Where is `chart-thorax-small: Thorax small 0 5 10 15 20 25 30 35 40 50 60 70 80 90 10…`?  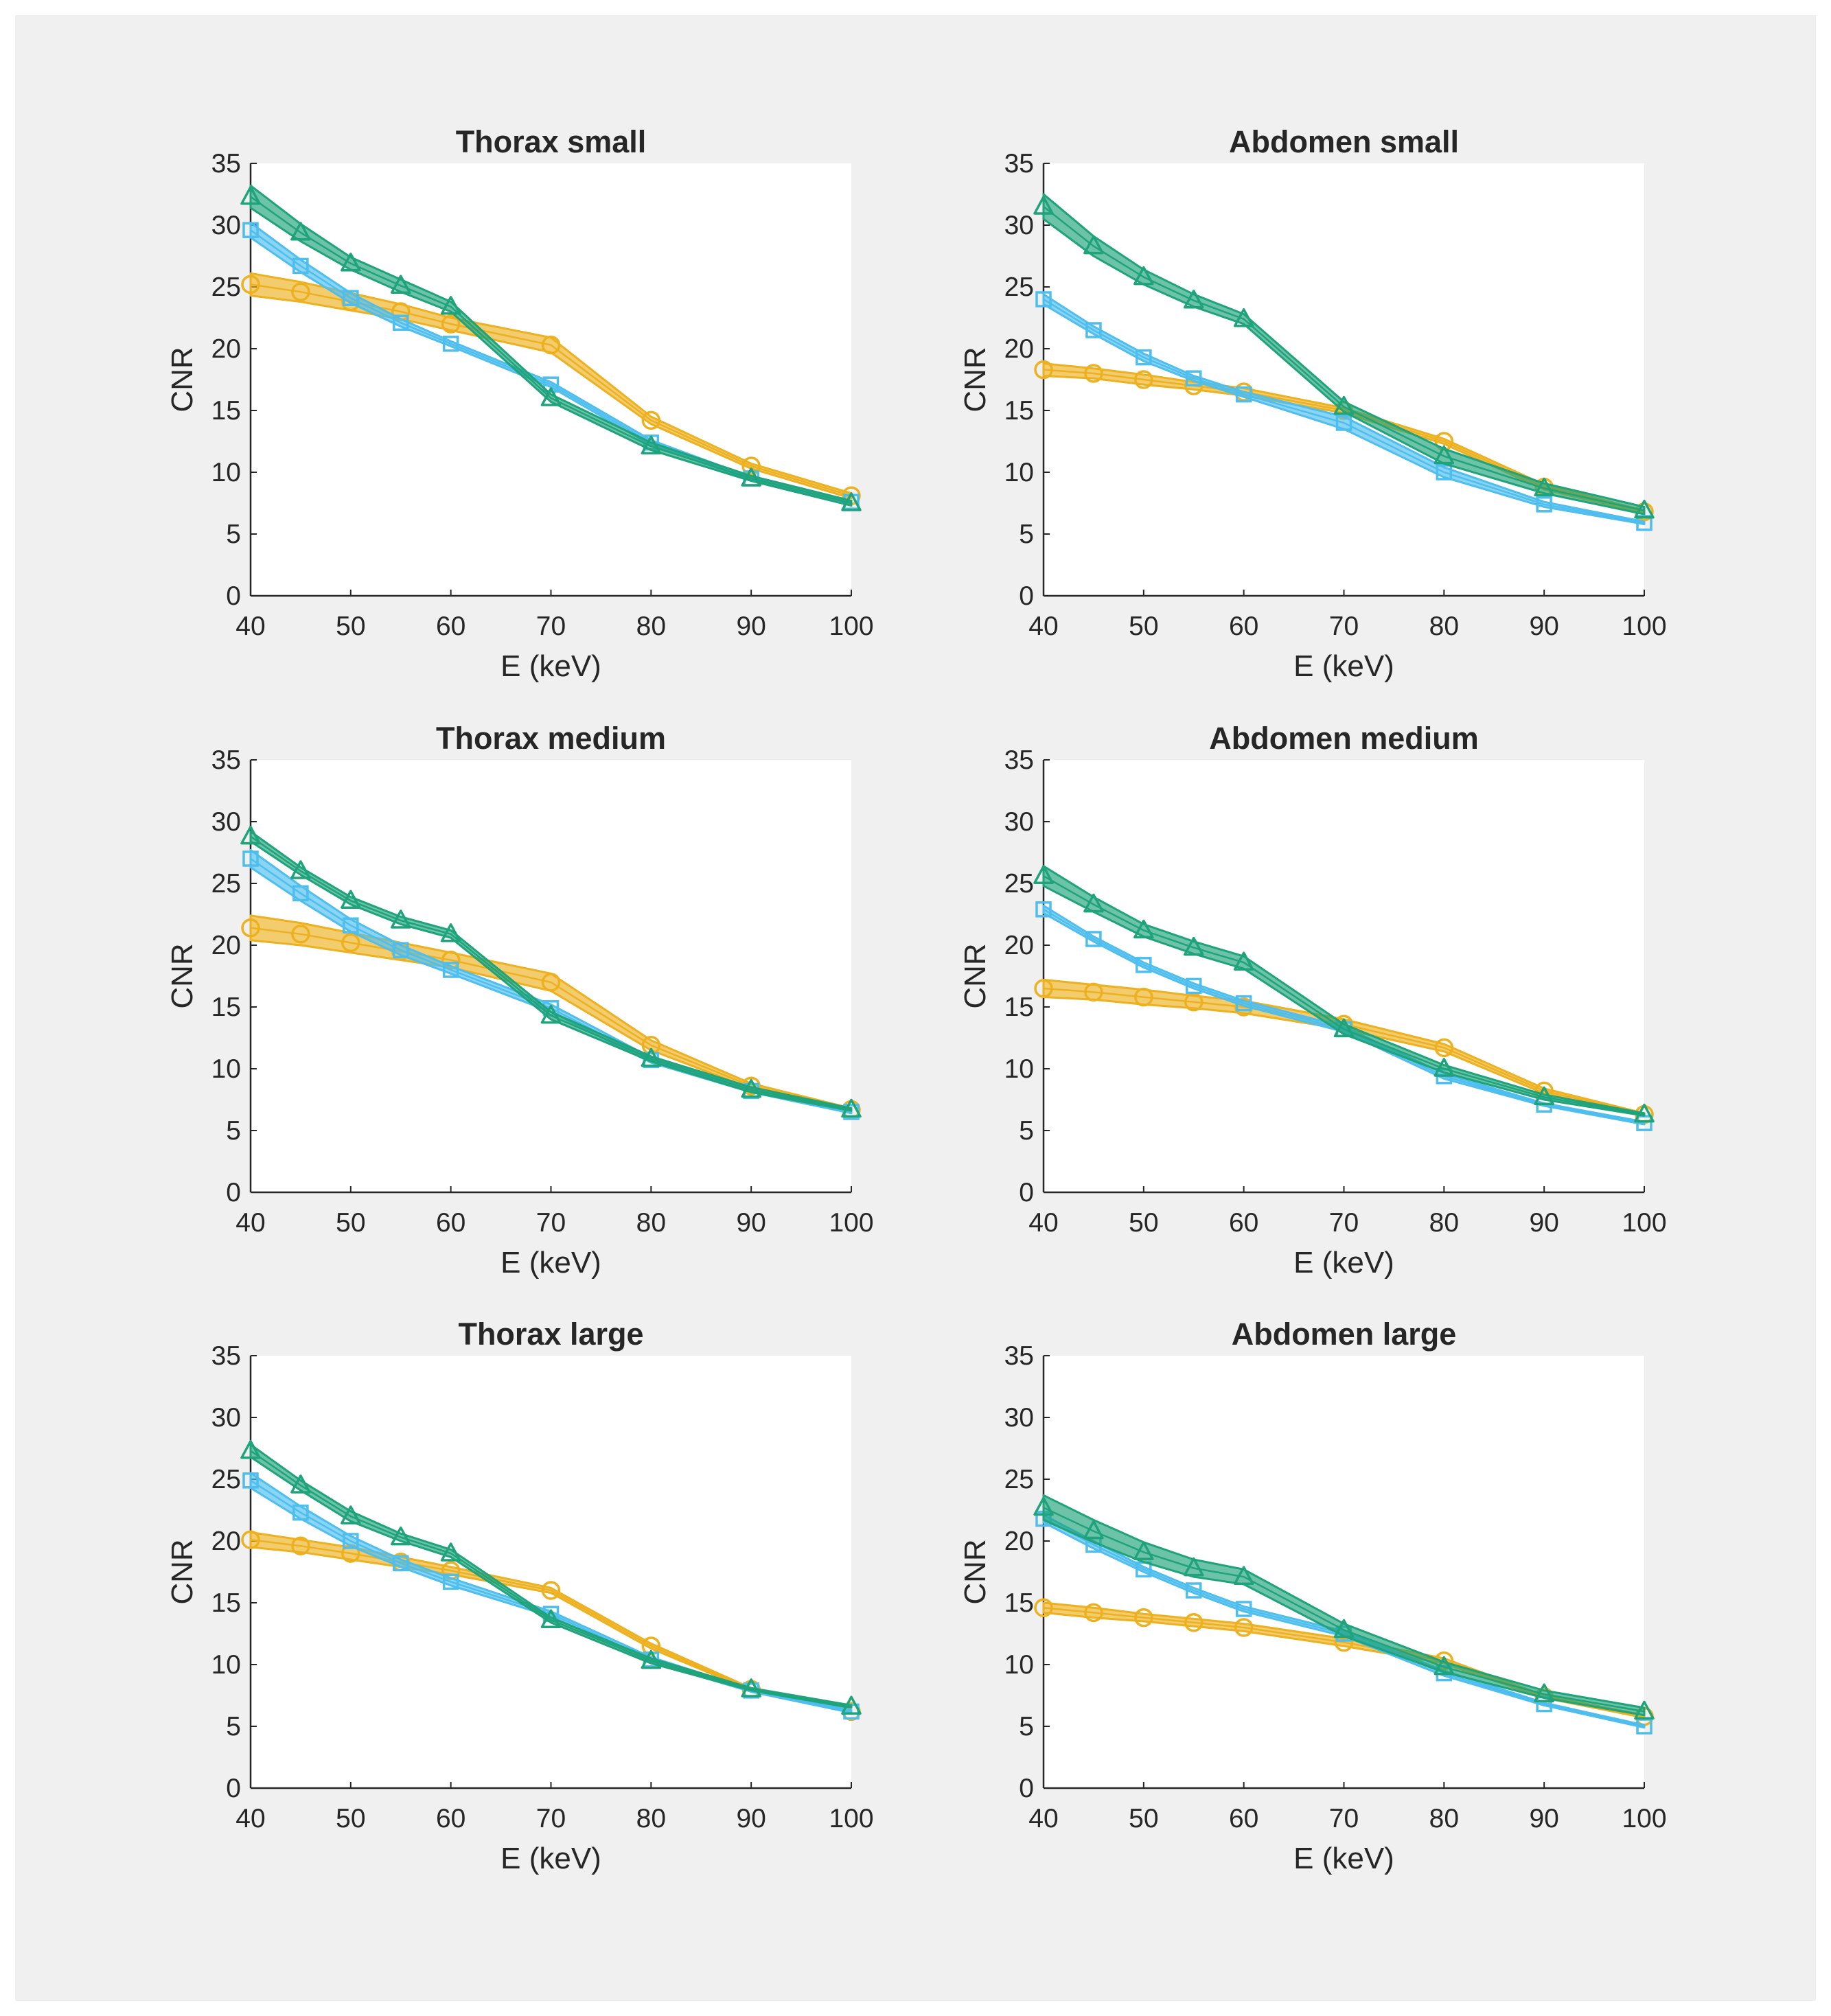
chart-thorax-small: Thorax small 0 5 10 15 20 25 30 35 40 50 60 70 80 90 10… is located at coordinates (519, 403).